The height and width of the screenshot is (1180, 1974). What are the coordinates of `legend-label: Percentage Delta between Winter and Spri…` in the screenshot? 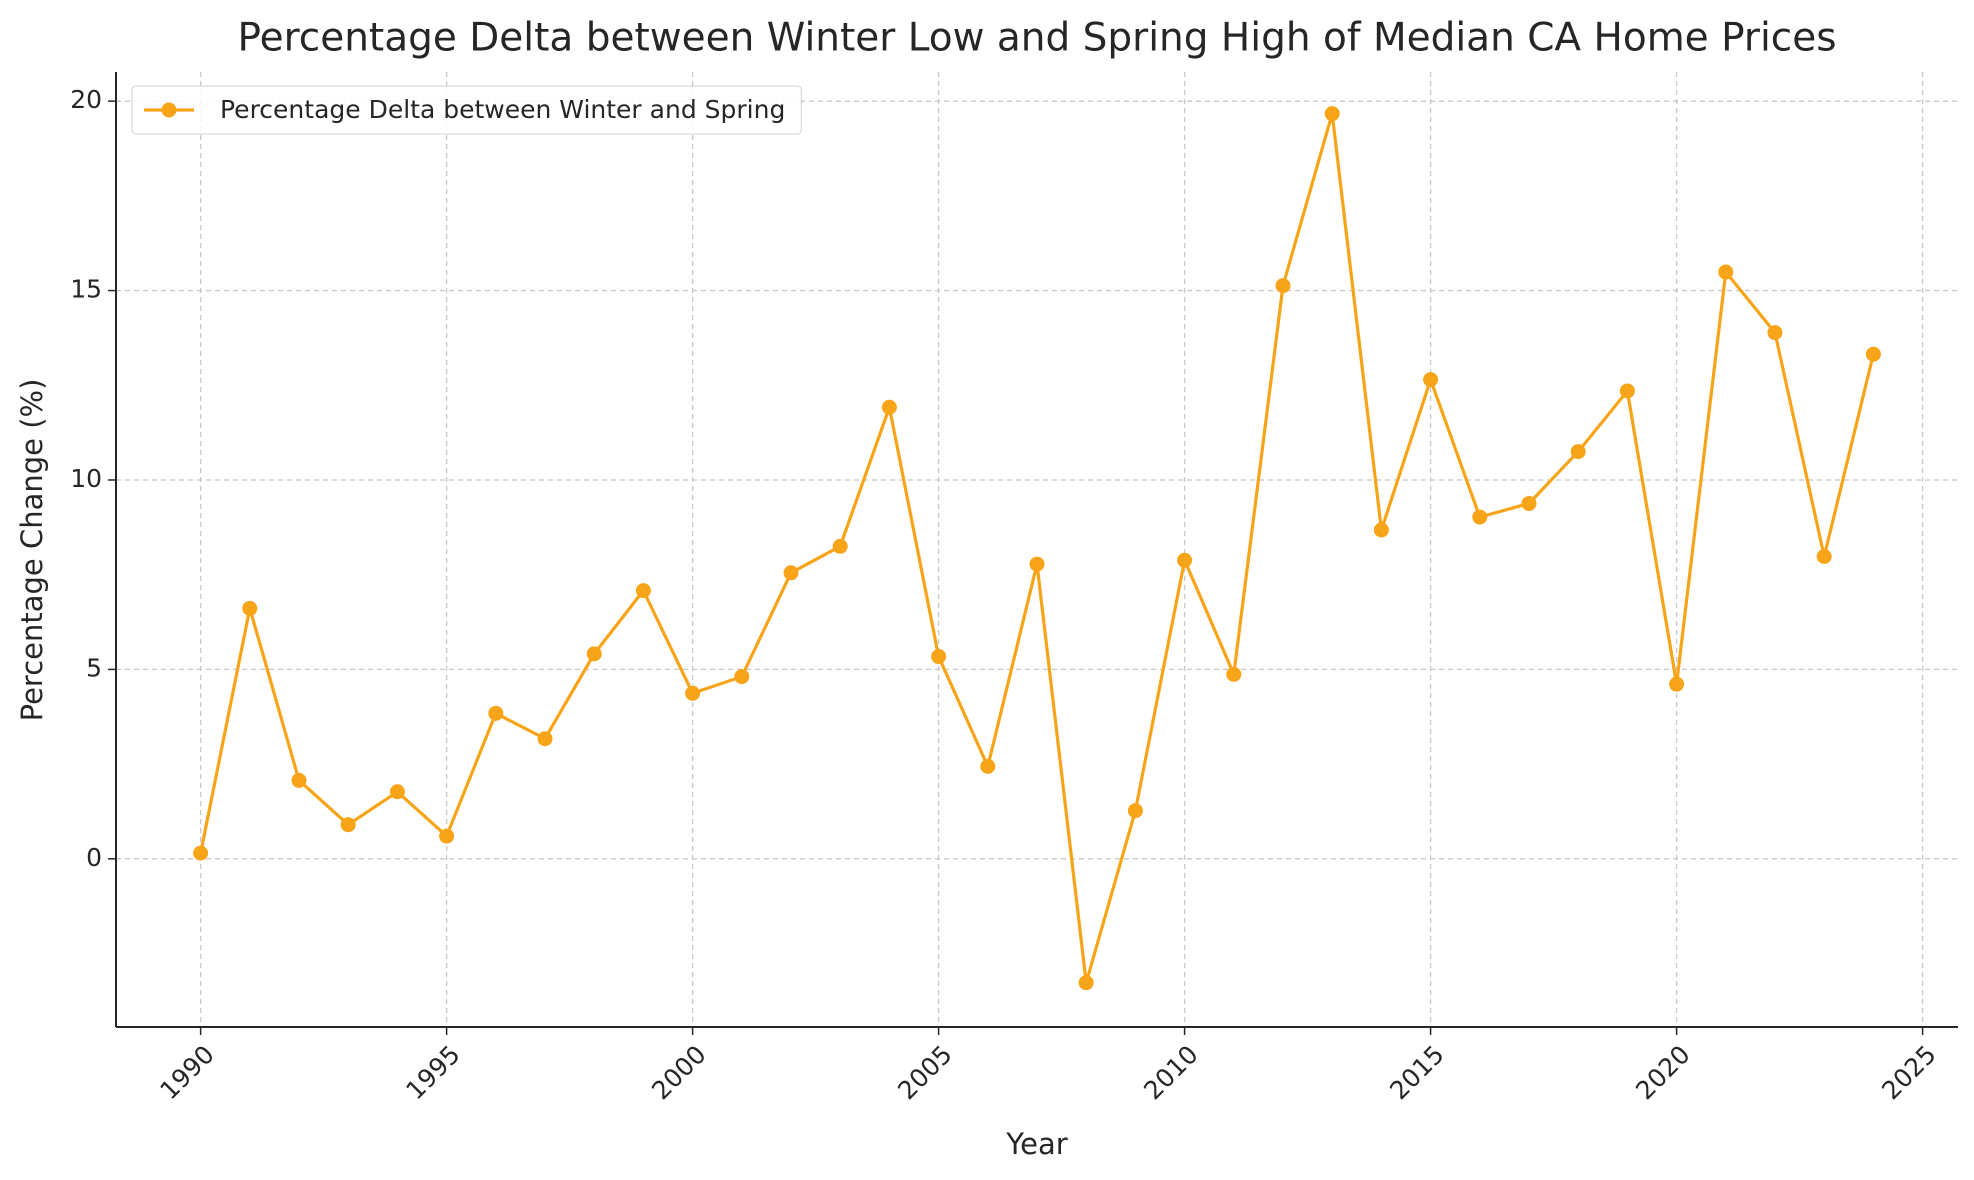 It's located at (502, 109).